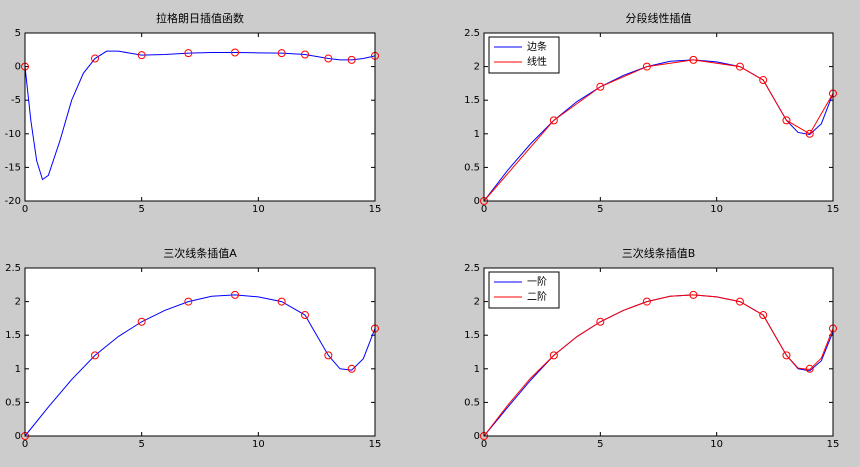  Describe the element at coordinates (18, 33) in the screenshot. I see `y-tick-label: 5` at that location.